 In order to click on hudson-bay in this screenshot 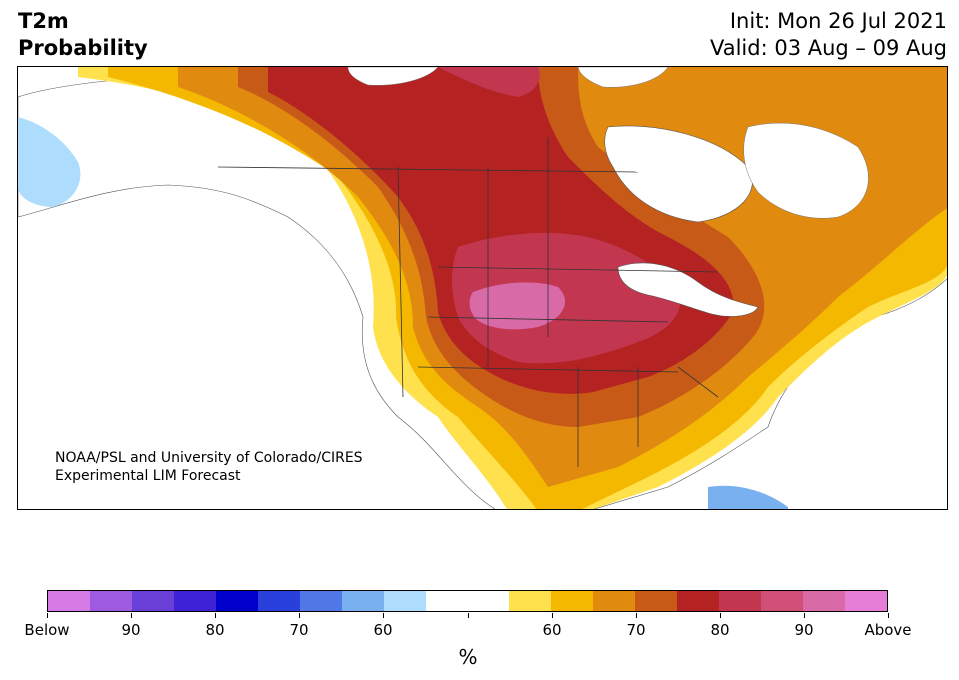, I will do `click(678, 174)`.